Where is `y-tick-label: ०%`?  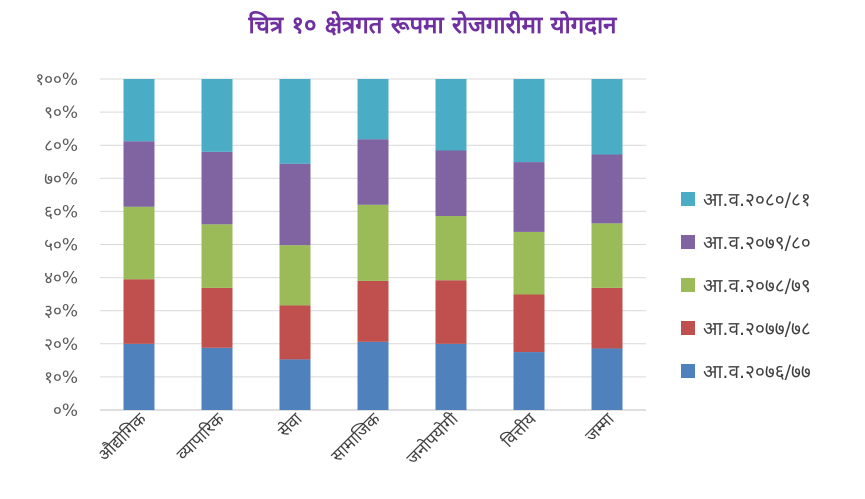
y-tick-label: ०% is located at coordinates (65, 411).